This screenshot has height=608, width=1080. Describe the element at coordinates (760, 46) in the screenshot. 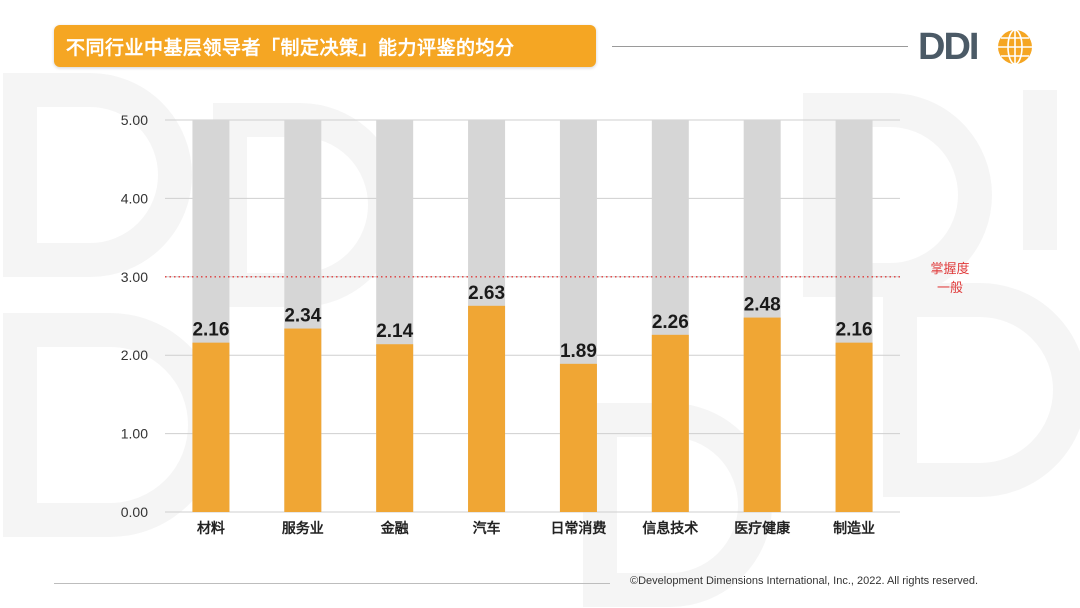

I see `title-divider` at that location.